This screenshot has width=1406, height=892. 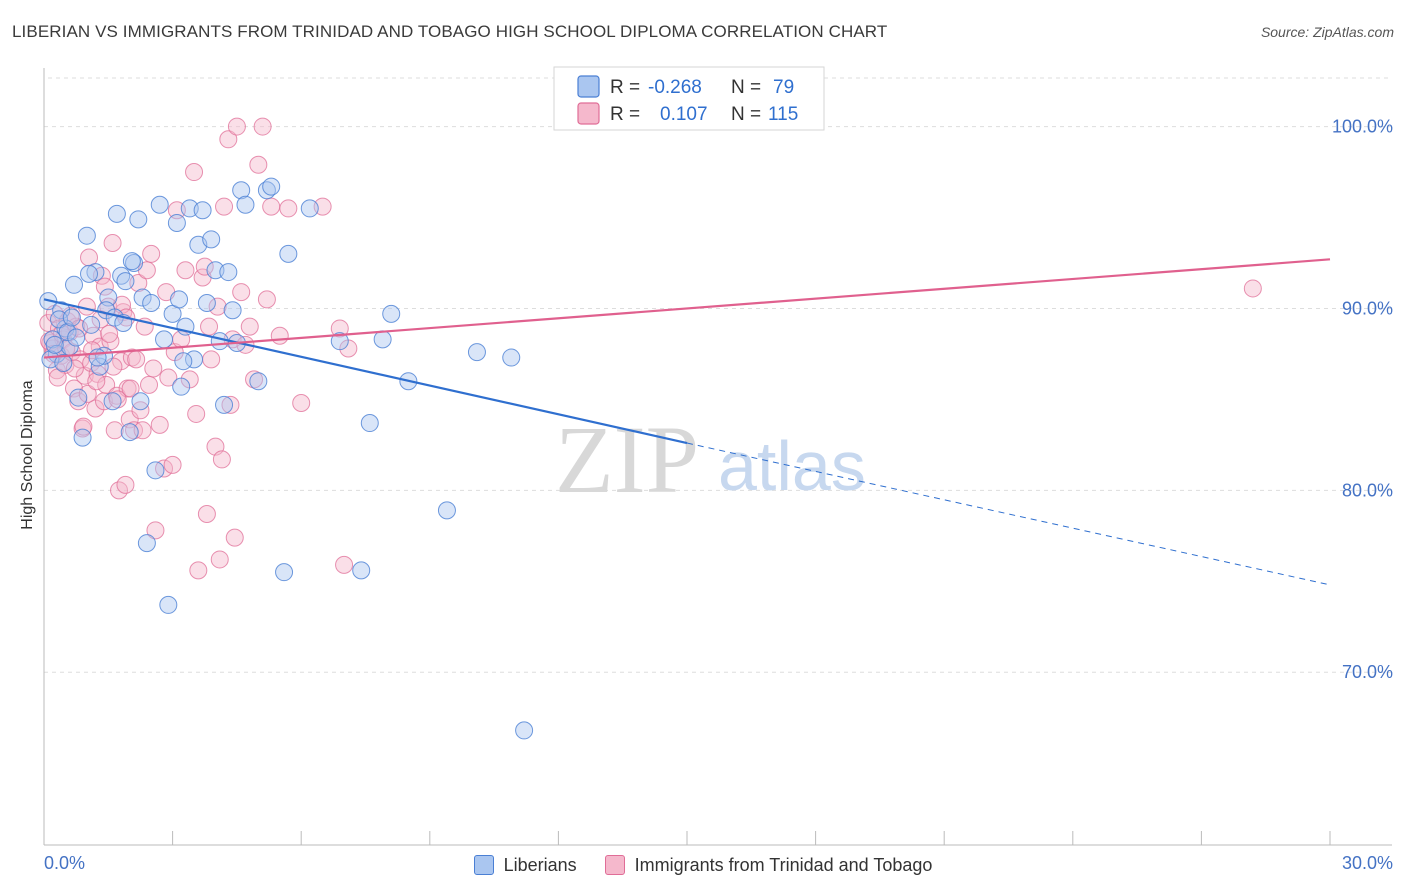 What do you see at coordinates (792, 466) in the screenshot?
I see `watermark-atlas: atlas` at bounding box center [792, 466].